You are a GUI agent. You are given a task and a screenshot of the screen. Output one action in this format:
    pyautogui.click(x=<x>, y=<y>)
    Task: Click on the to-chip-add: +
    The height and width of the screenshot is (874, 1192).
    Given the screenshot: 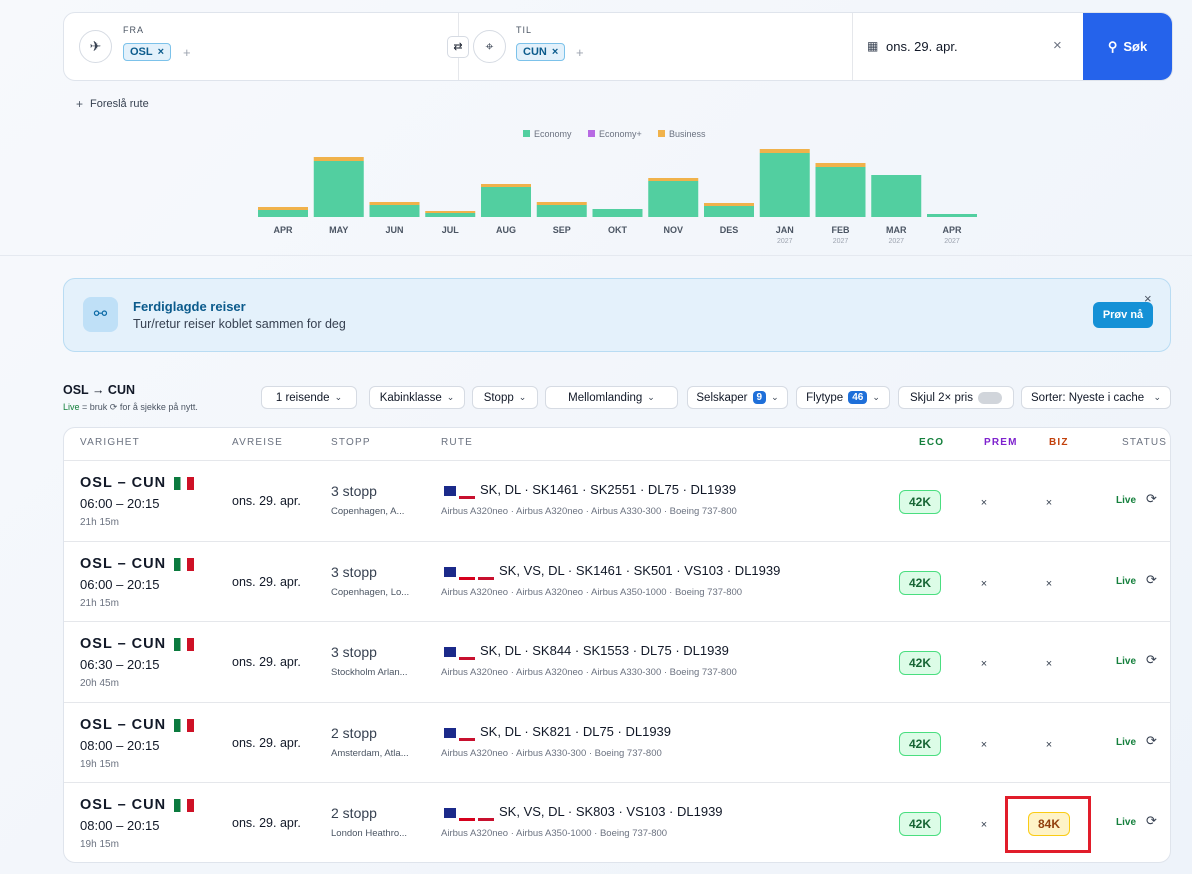 What is the action you would take?
    pyautogui.click(x=580, y=52)
    